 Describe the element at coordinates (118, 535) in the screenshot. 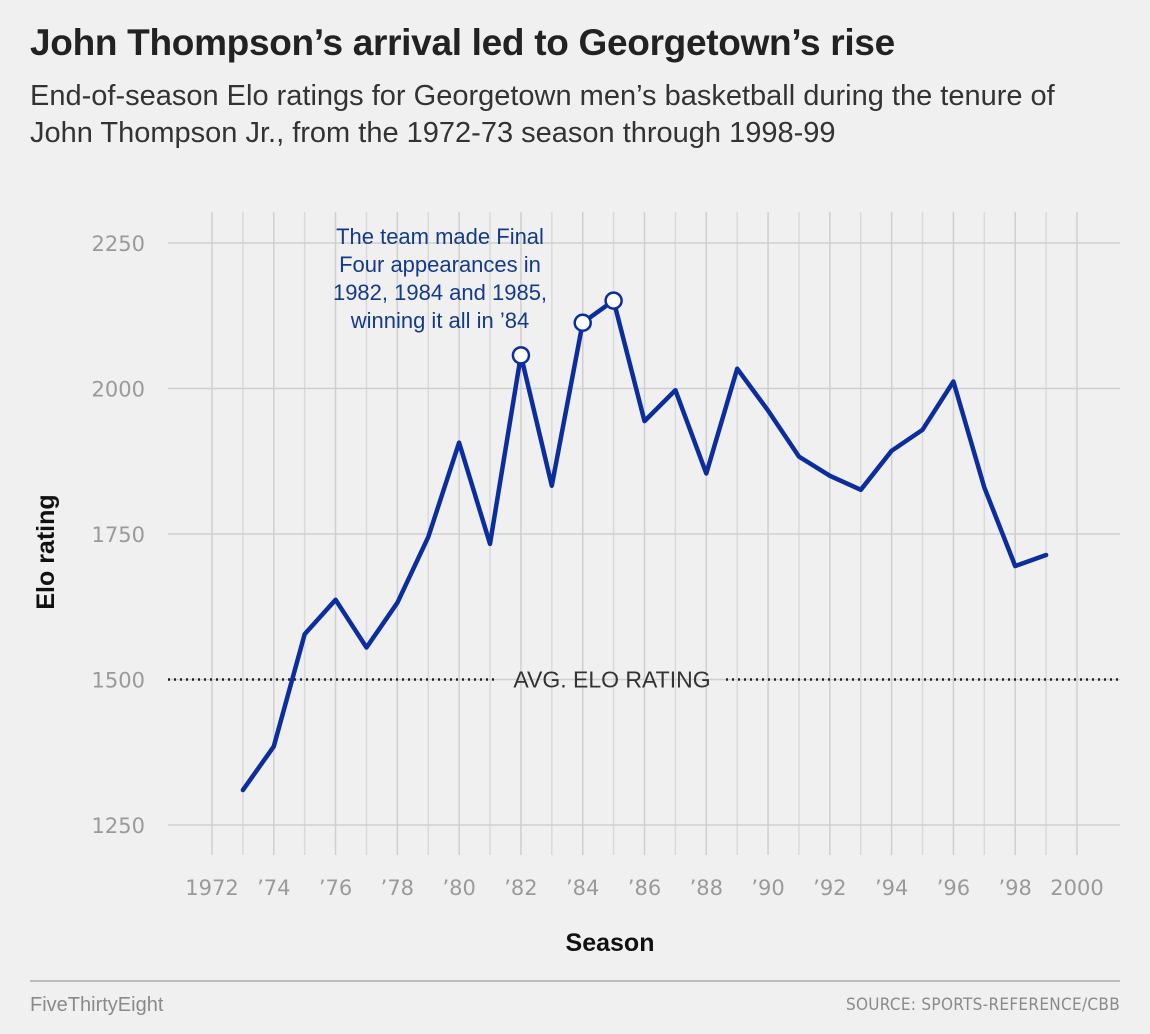

I see `y-tick-label: 1750` at that location.